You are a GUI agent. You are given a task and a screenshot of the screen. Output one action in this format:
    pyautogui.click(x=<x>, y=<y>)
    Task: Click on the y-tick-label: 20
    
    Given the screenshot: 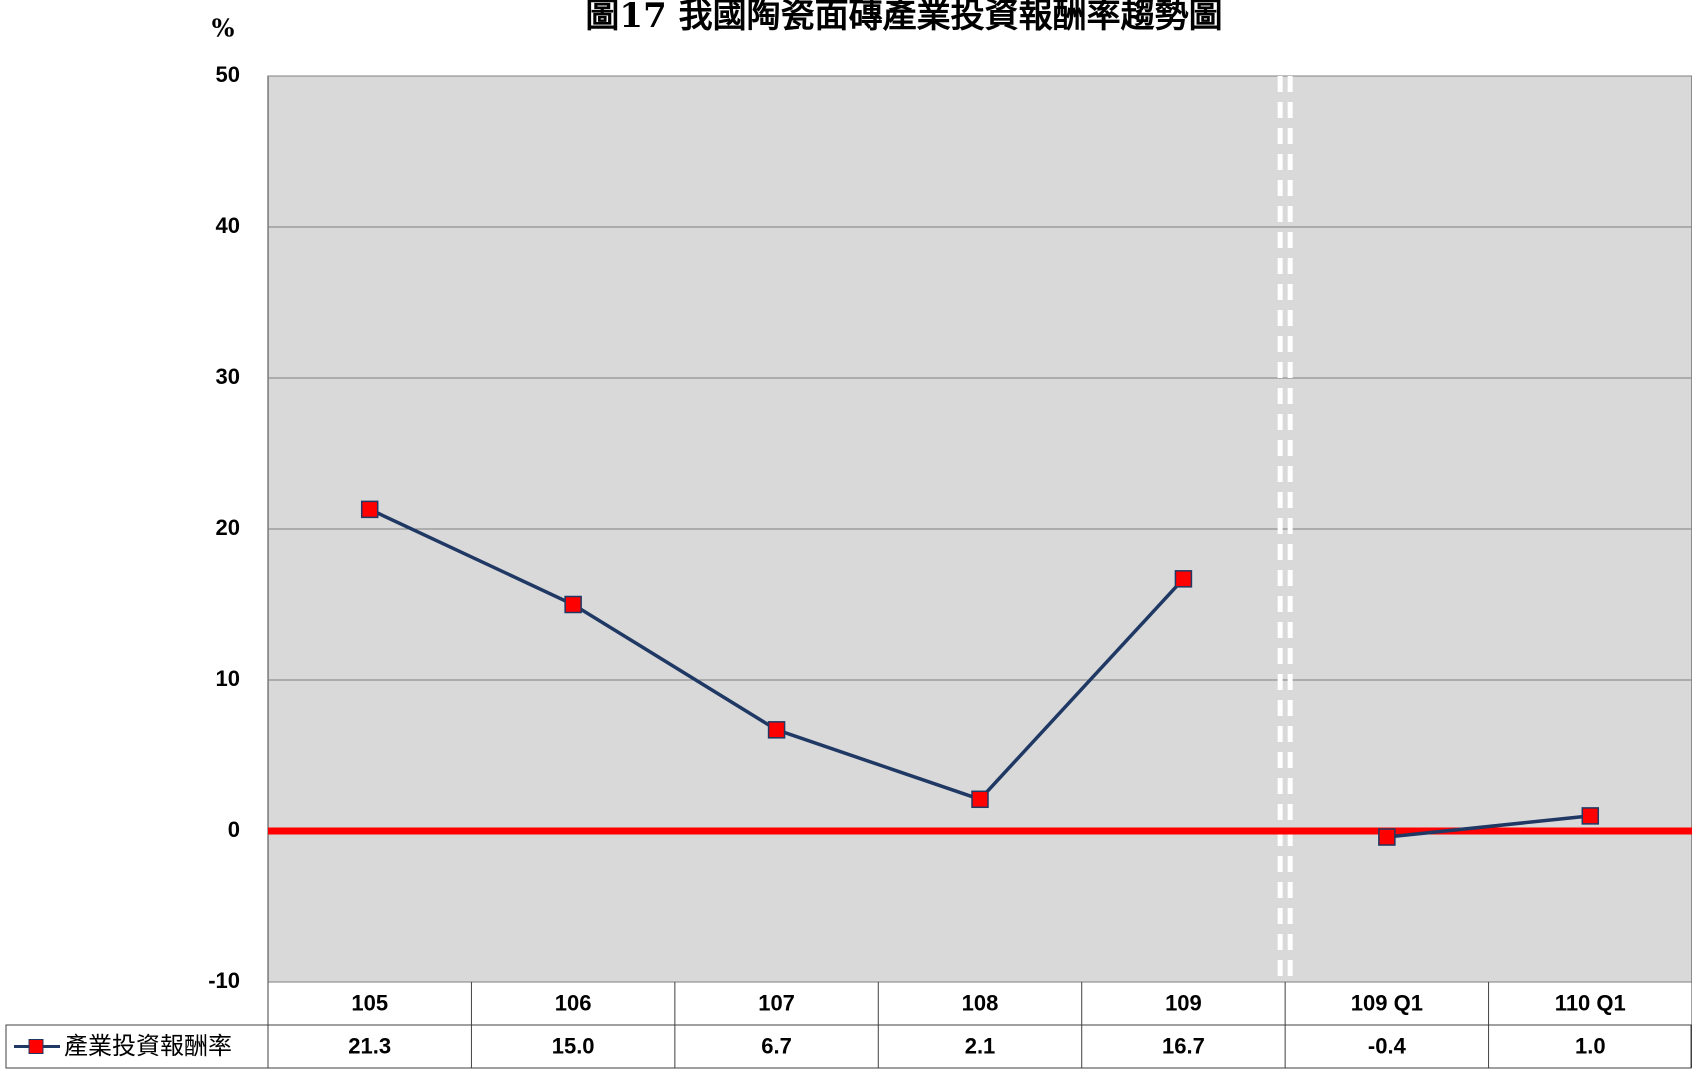 What is the action you would take?
    pyautogui.click(x=228, y=527)
    